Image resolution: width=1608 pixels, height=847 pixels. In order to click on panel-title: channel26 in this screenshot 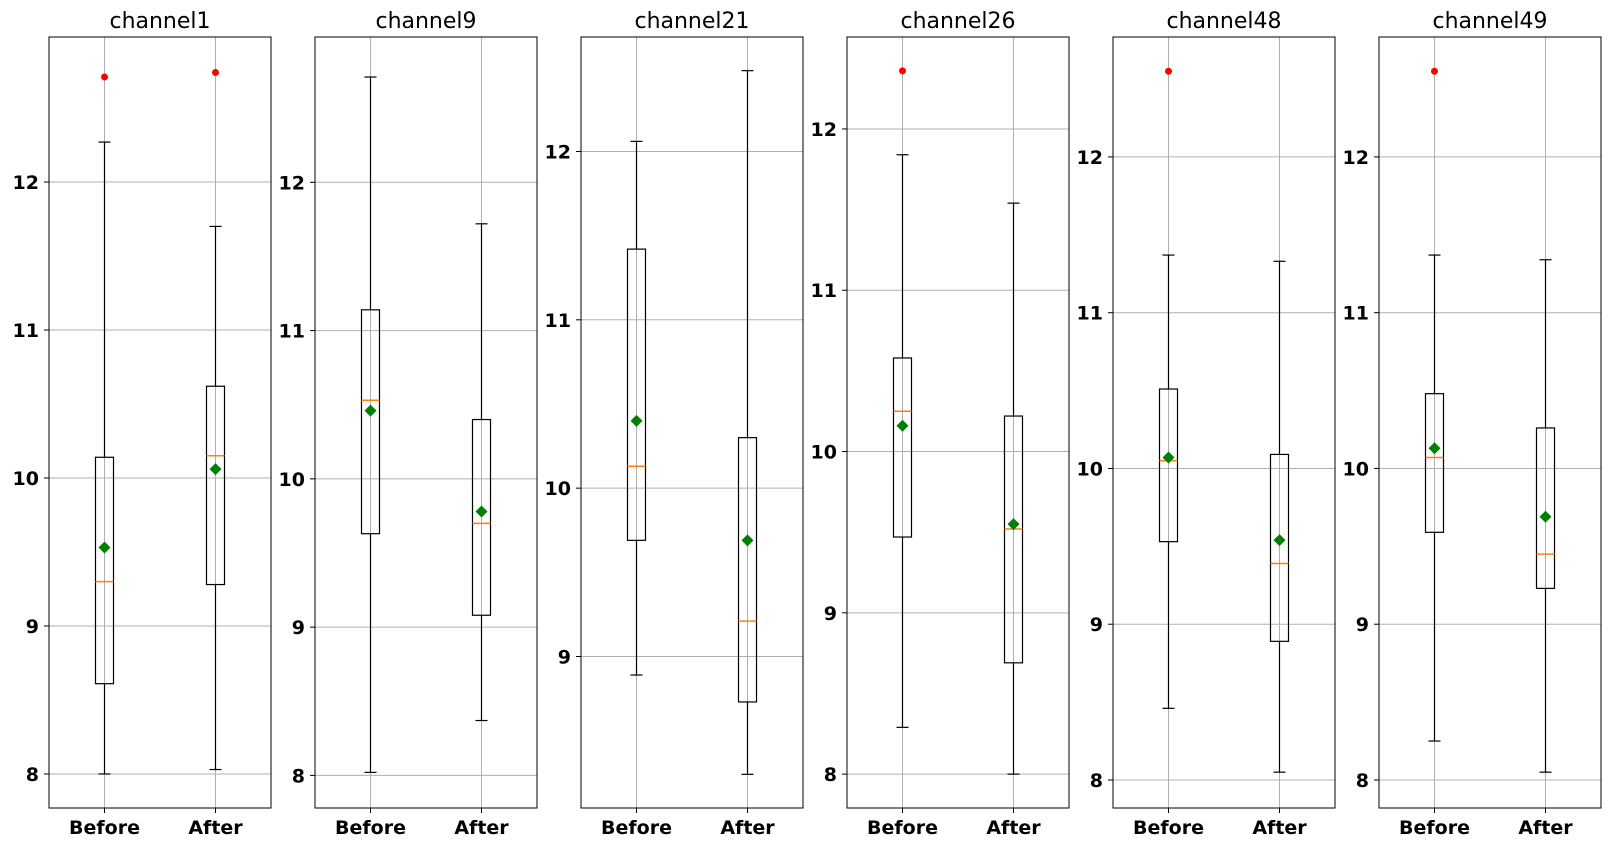, I will do `click(957, 21)`.